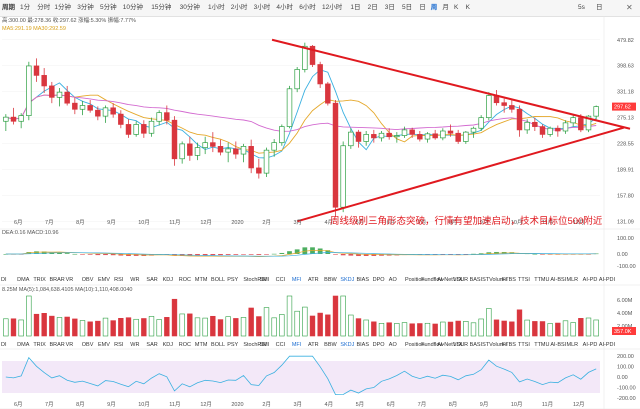 This screenshot has height=409, width=640. Describe the element at coordinates (255, 345) in the screenshot. I see `tabs2-tab-15: StochRSI` at that location.